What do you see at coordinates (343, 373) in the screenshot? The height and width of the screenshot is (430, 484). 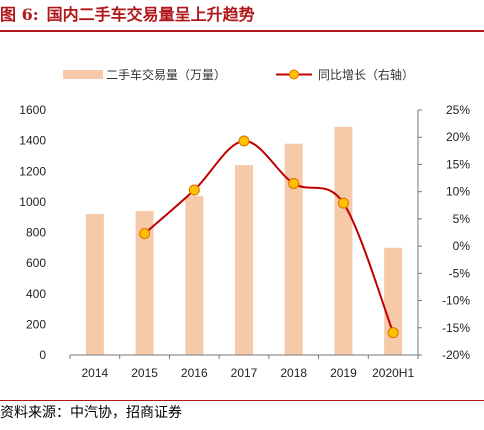 I see `x-tick-label: 2019` at bounding box center [343, 373].